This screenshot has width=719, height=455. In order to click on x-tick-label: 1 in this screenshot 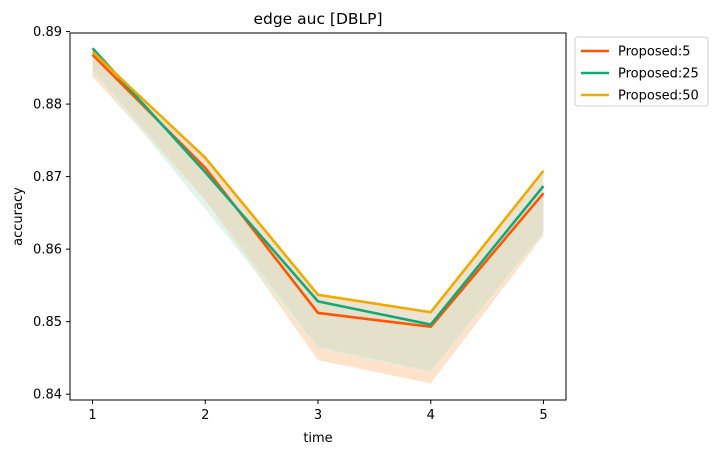, I will do `click(92, 415)`.